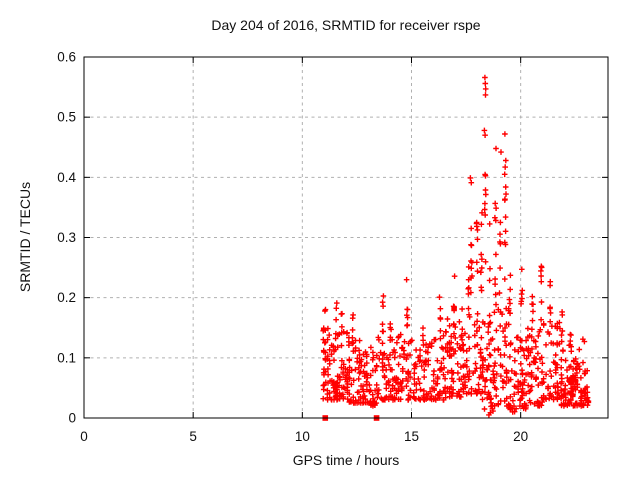  I want to click on y-tick-label: 0.1, so click(66, 357).